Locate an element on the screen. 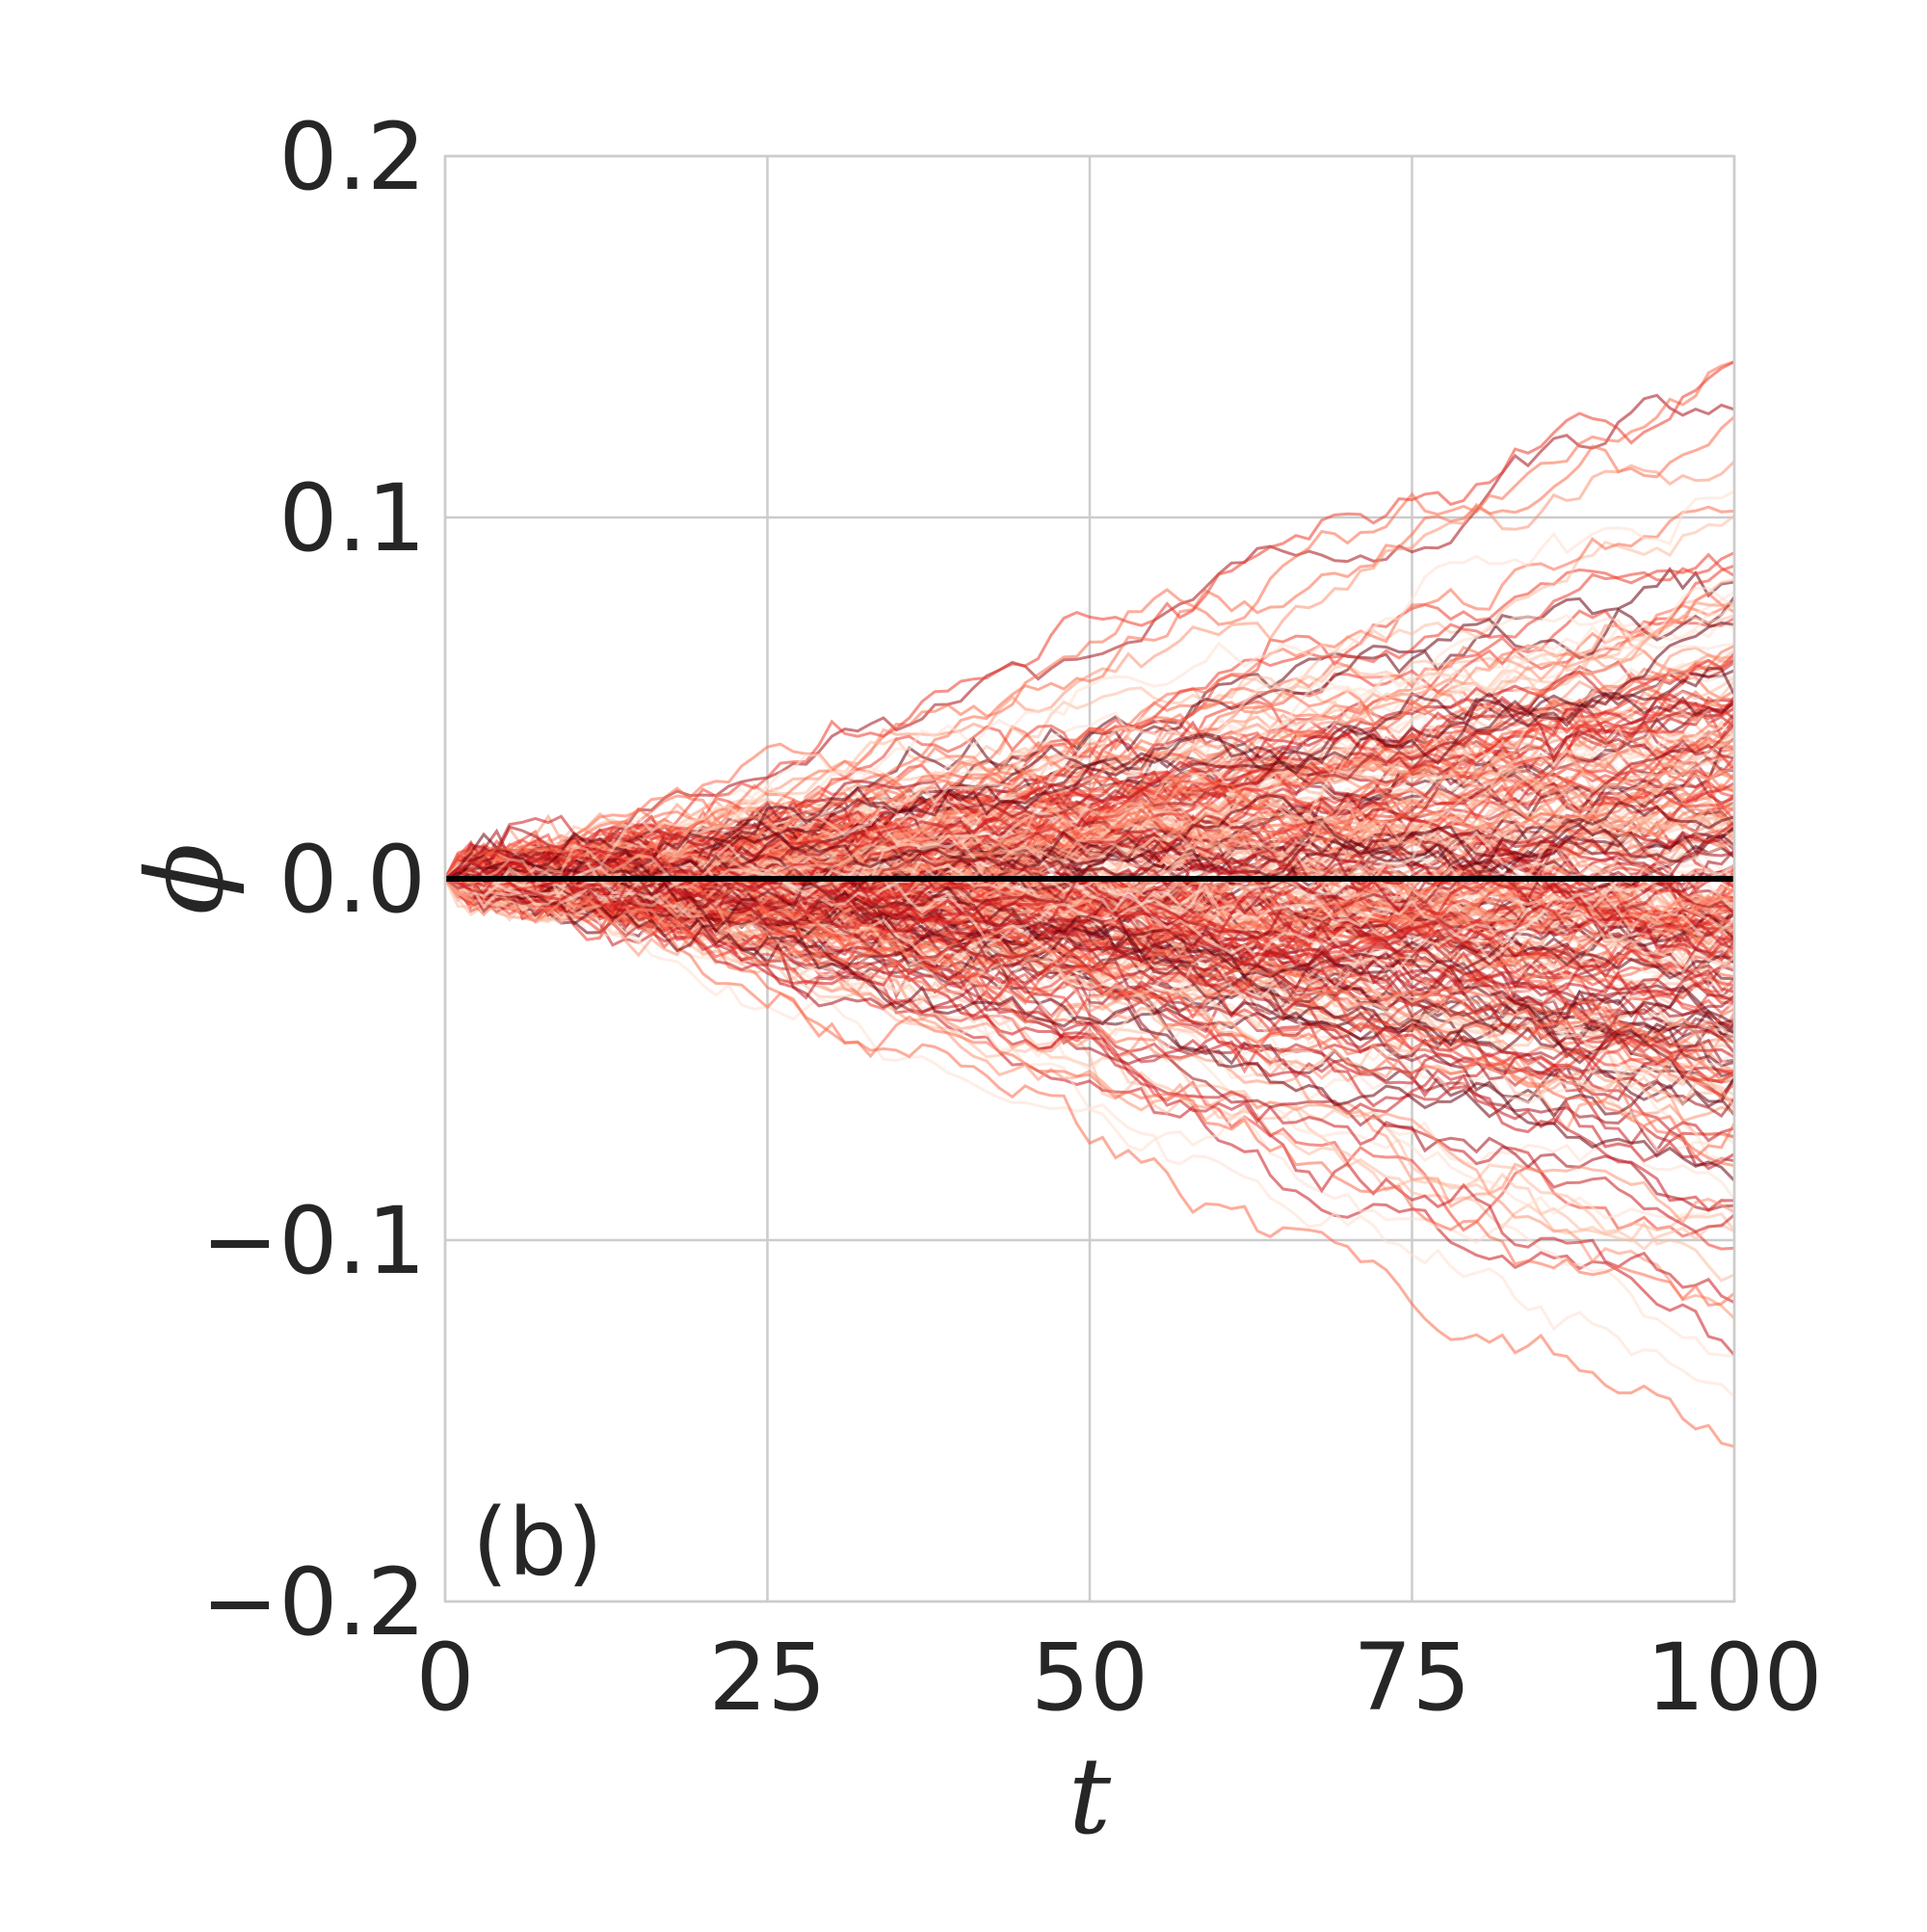 Image resolution: width=1927 pixels, height=1932 pixels. x-tick-labels: 0 25 50 75 100 is located at coordinates (1119, 1678).